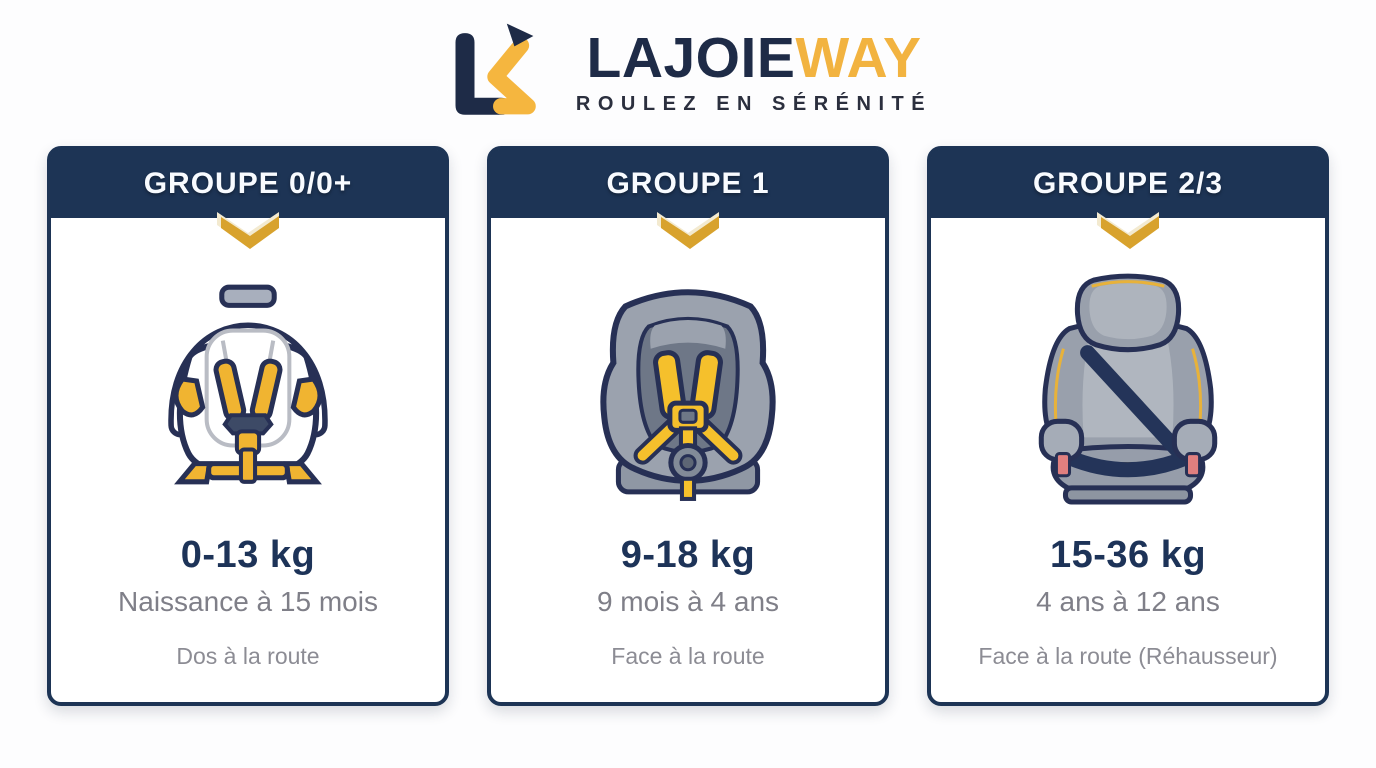 The height and width of the screenshot is (768, 1376). I want to click on card-header: GROUPE 1, so click(688, 184).